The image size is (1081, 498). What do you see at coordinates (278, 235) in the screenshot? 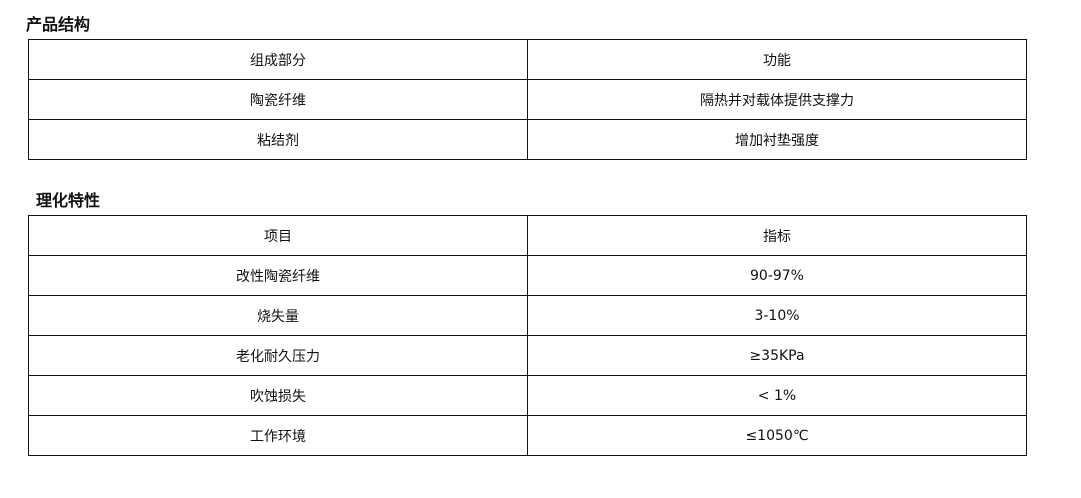
I see `header-cell: 项目` at bounding box center [278, 235].